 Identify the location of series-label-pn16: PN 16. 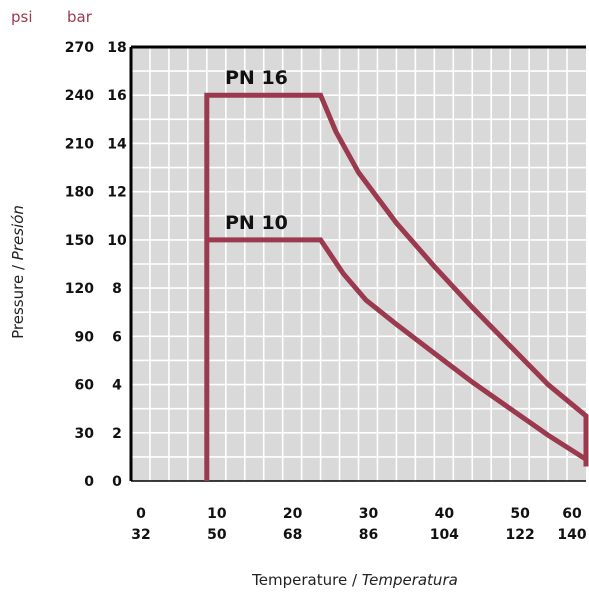
(256, 78).